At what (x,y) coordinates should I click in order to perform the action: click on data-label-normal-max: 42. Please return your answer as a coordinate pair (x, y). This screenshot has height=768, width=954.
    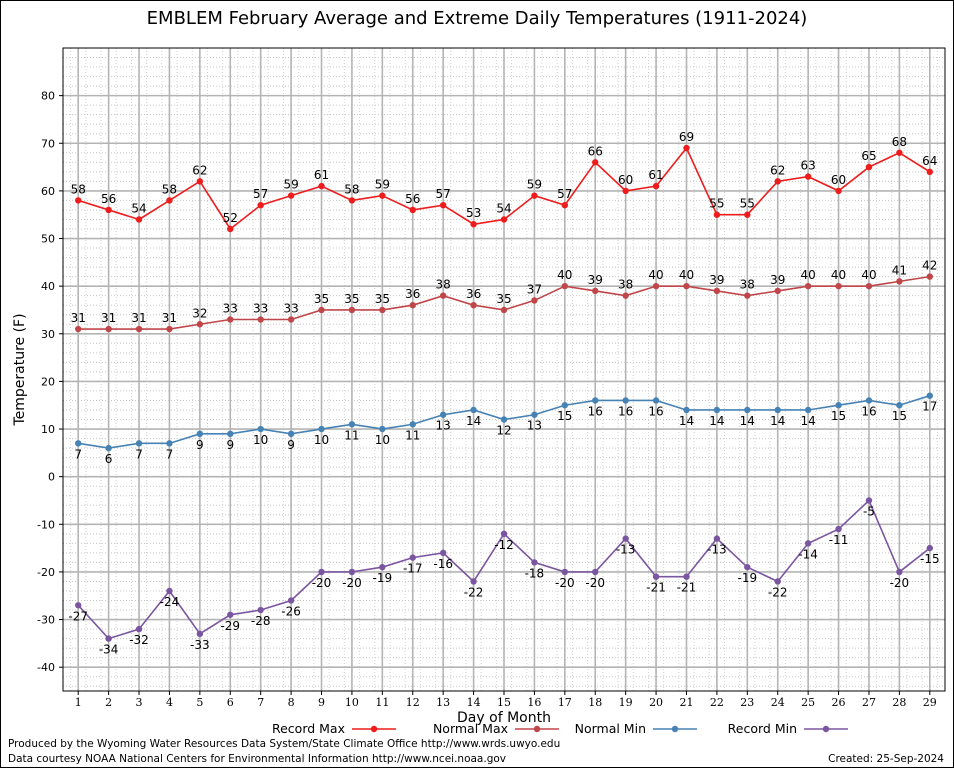
    Looking at the image, I should click on (929, 266).